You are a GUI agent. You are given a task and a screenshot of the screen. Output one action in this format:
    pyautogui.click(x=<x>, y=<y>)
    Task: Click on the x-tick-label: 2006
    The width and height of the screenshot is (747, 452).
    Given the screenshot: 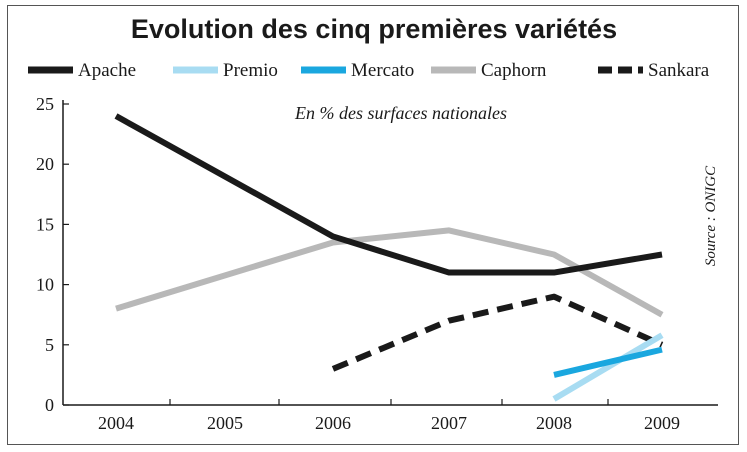 What is the action you would take?
    pyautogui.click(x=333, y=423)
    